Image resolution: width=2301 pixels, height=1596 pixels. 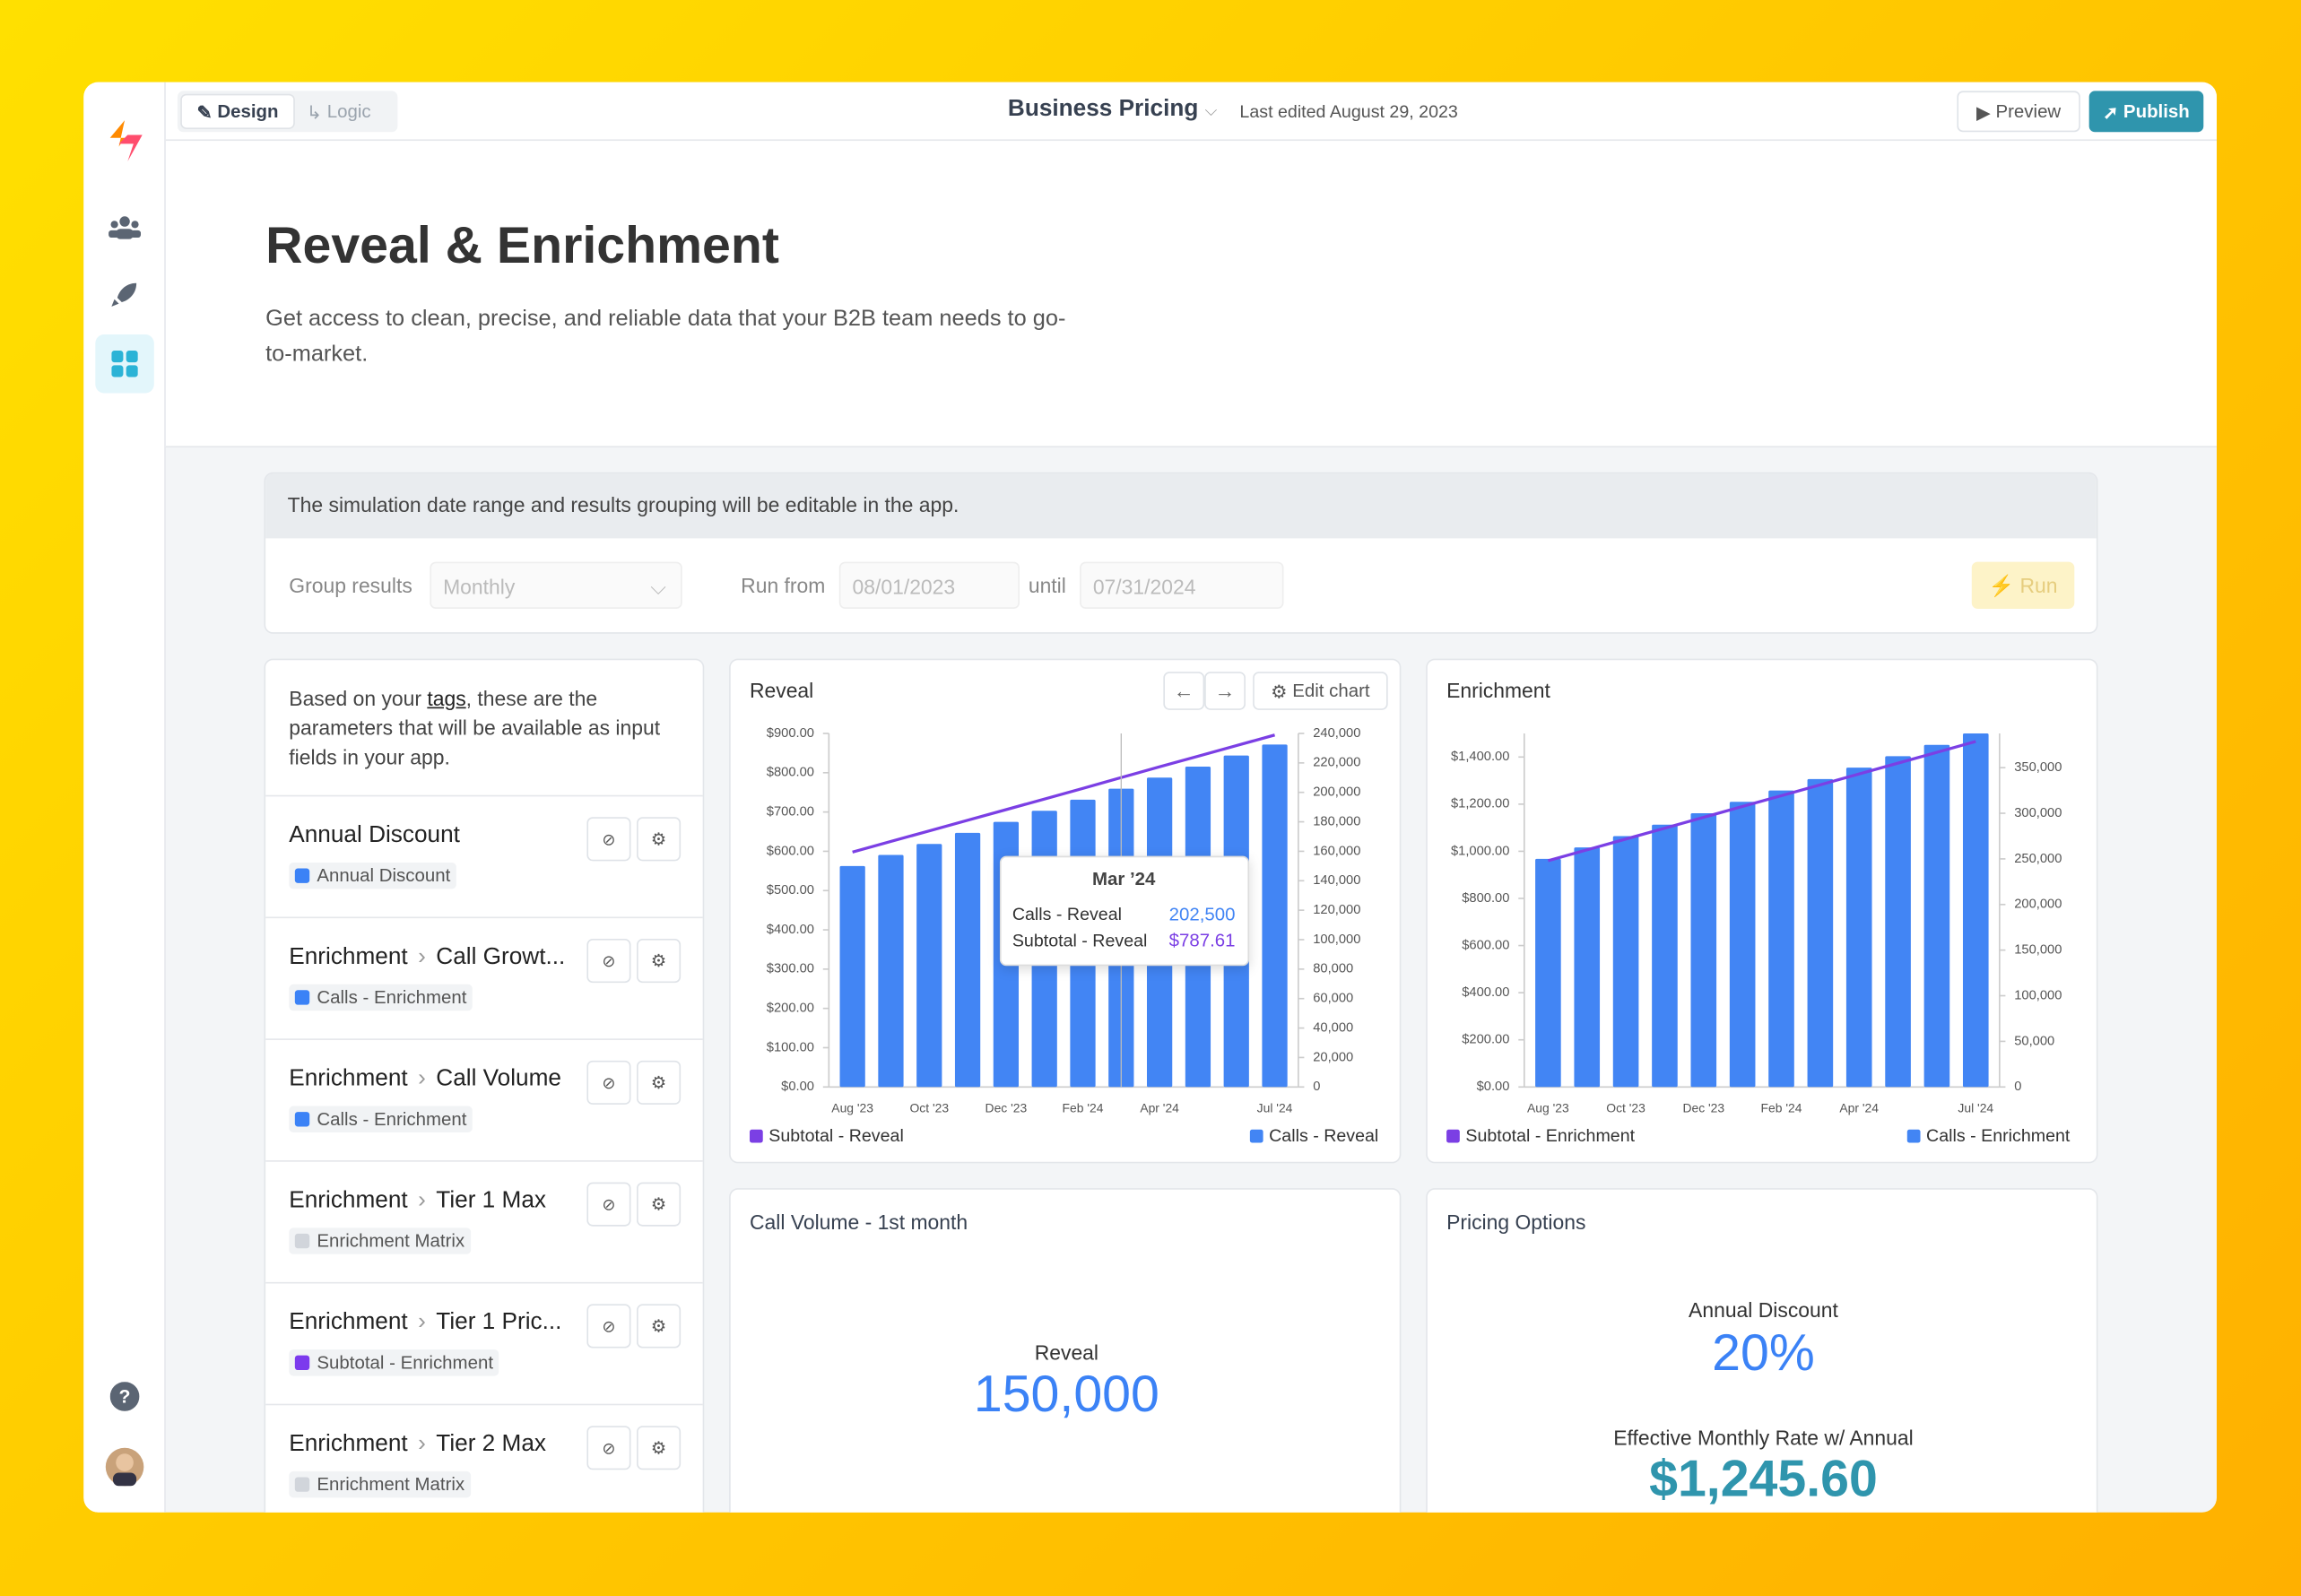 What do you see at coordinates (125, 1467) in the screenshot?
I see `avatar` at bounding box center [125, 1467].